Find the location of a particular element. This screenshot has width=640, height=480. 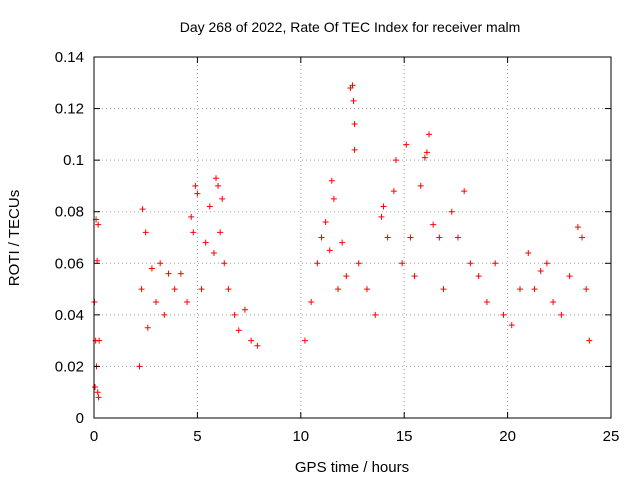

y-tick-label: 0.14 is located at coordinates (69, 57).